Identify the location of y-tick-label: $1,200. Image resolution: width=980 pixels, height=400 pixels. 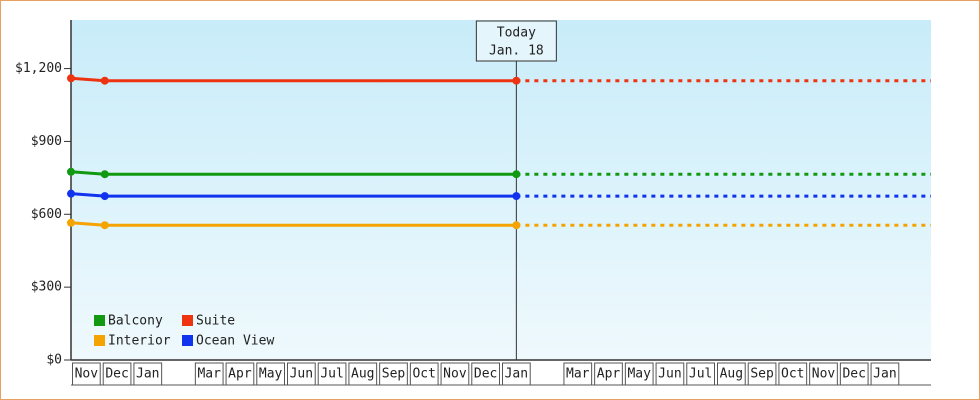
(38, 68).